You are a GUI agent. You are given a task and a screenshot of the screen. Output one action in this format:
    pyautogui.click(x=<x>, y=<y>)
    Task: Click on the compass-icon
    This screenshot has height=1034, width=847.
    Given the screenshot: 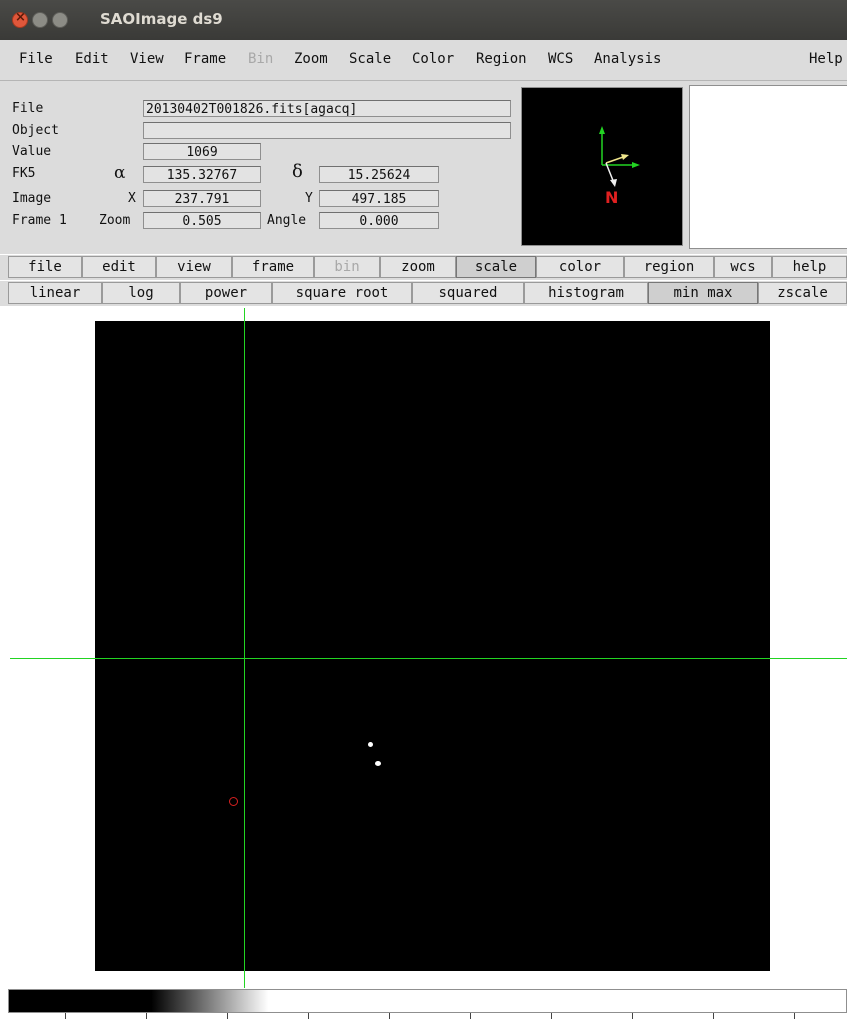 What is the action you would take?
    pyautogui.click(x=619, y=156)
    